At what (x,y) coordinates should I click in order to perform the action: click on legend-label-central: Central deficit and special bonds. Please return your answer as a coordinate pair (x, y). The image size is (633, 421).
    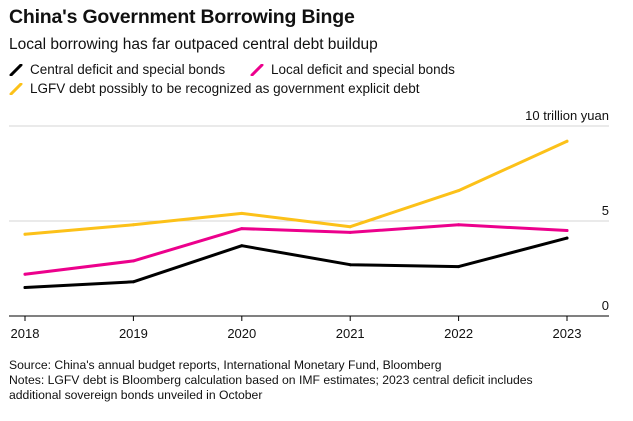
    Looking at the image, I should click on (128, 69).